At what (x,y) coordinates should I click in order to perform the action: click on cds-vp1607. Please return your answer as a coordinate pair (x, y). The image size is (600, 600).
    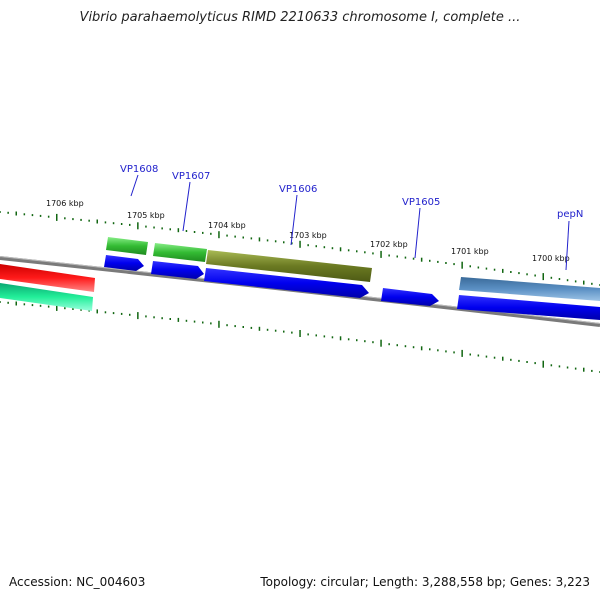
    Looking at the image, I should click on (177, 270).